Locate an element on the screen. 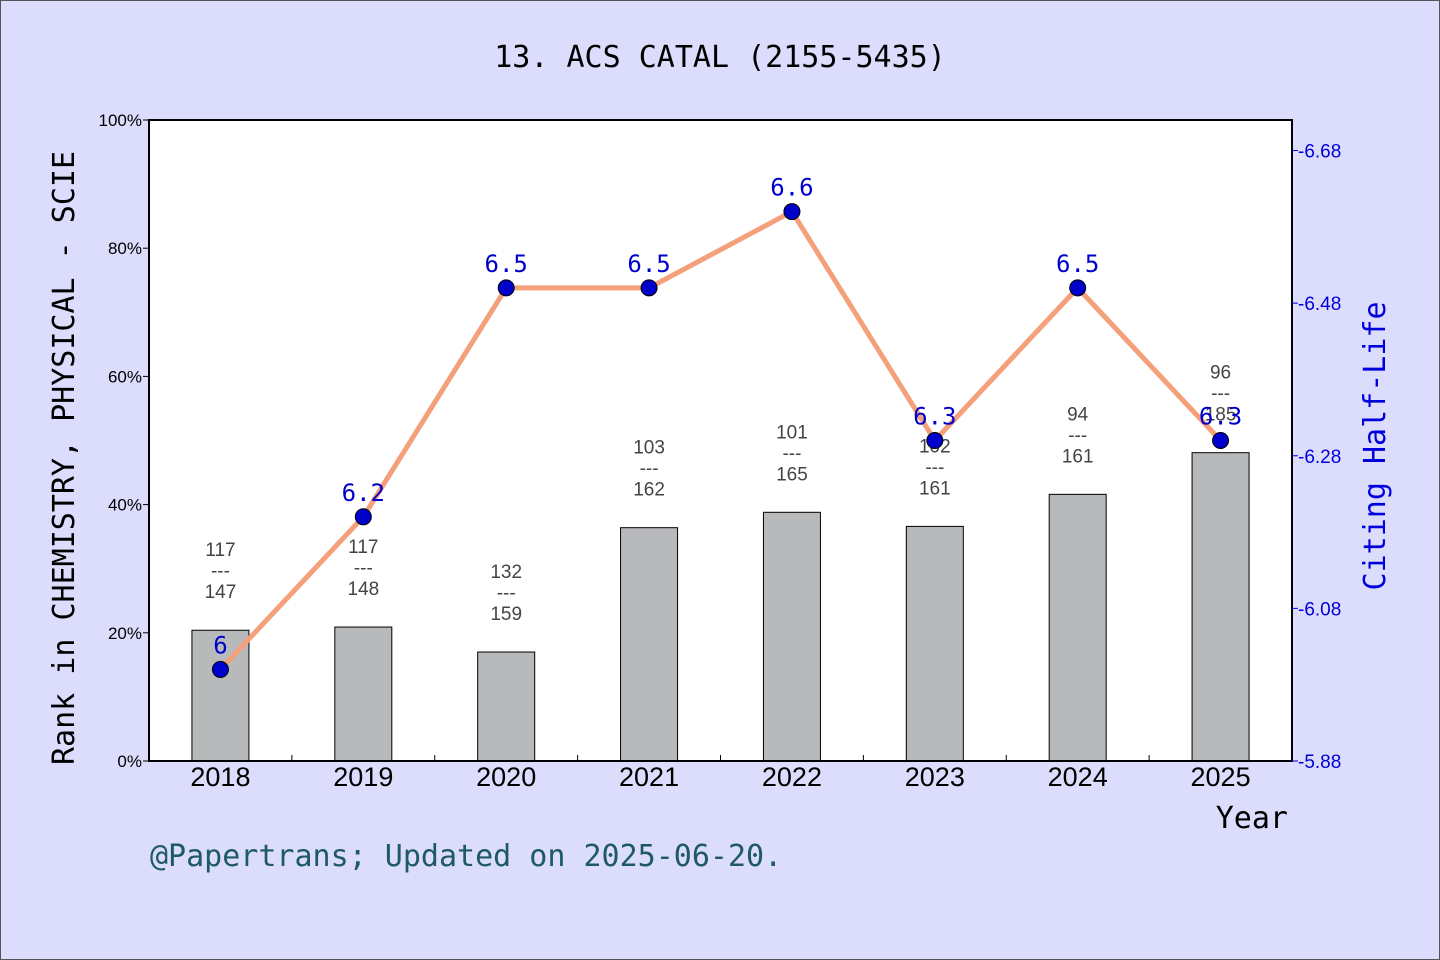  half-life-point-2025 is located at coordinates (1221, 440).